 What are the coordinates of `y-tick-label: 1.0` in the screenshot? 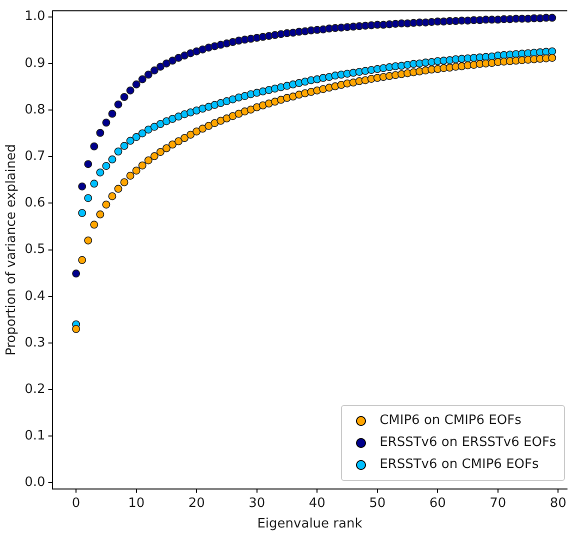 It's located at (35, 16).